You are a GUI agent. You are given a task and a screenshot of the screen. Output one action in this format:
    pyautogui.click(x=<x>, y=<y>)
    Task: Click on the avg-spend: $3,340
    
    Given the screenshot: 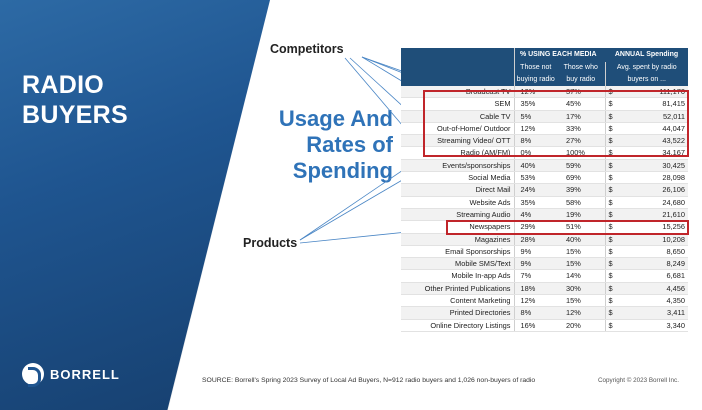 What is the action you would take?
    pyautogui.click(x=646, y=325)
    